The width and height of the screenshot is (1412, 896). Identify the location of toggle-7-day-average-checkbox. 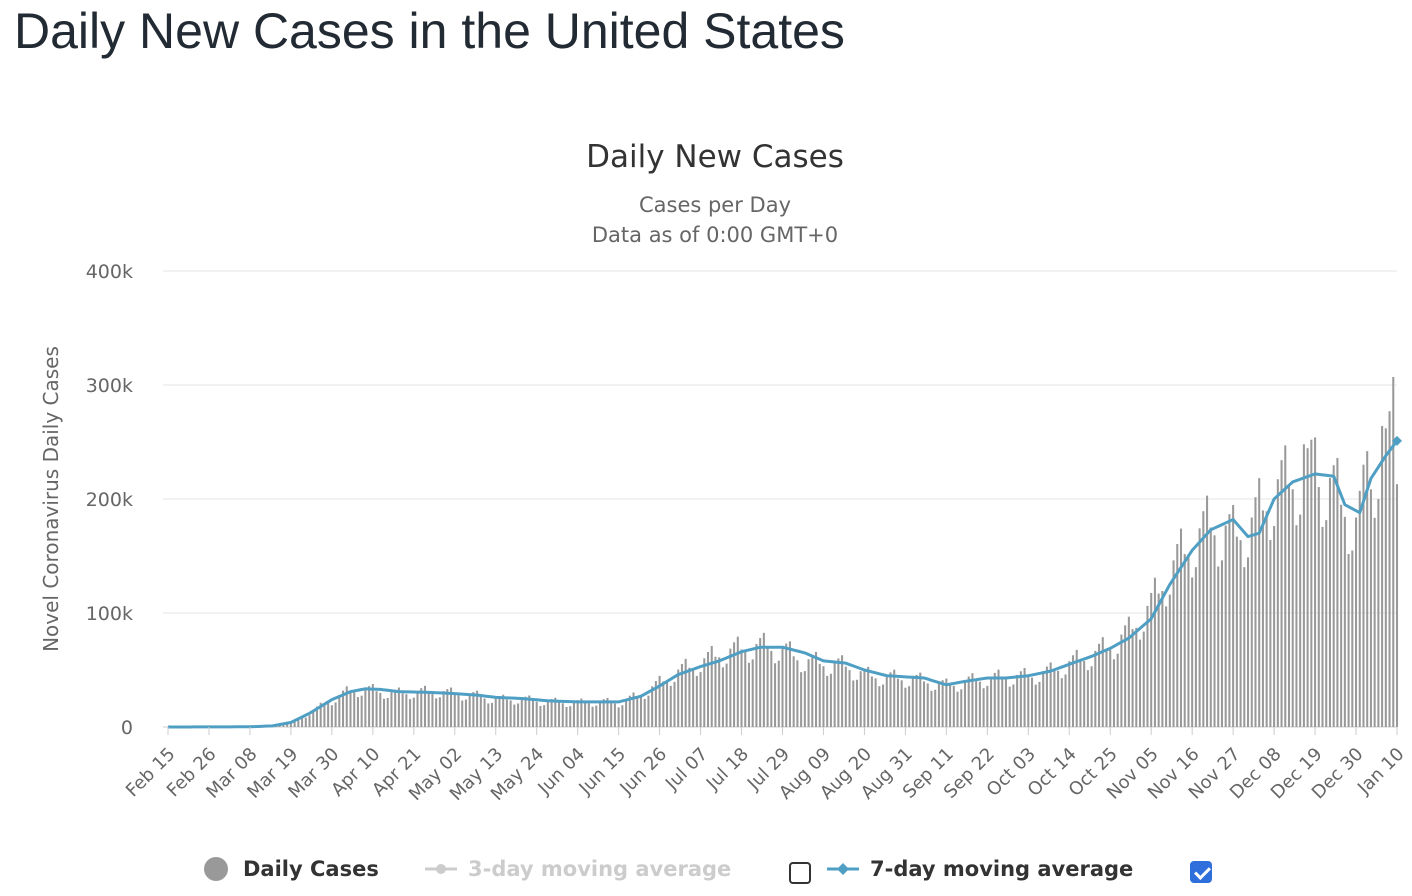
(1201, 872).